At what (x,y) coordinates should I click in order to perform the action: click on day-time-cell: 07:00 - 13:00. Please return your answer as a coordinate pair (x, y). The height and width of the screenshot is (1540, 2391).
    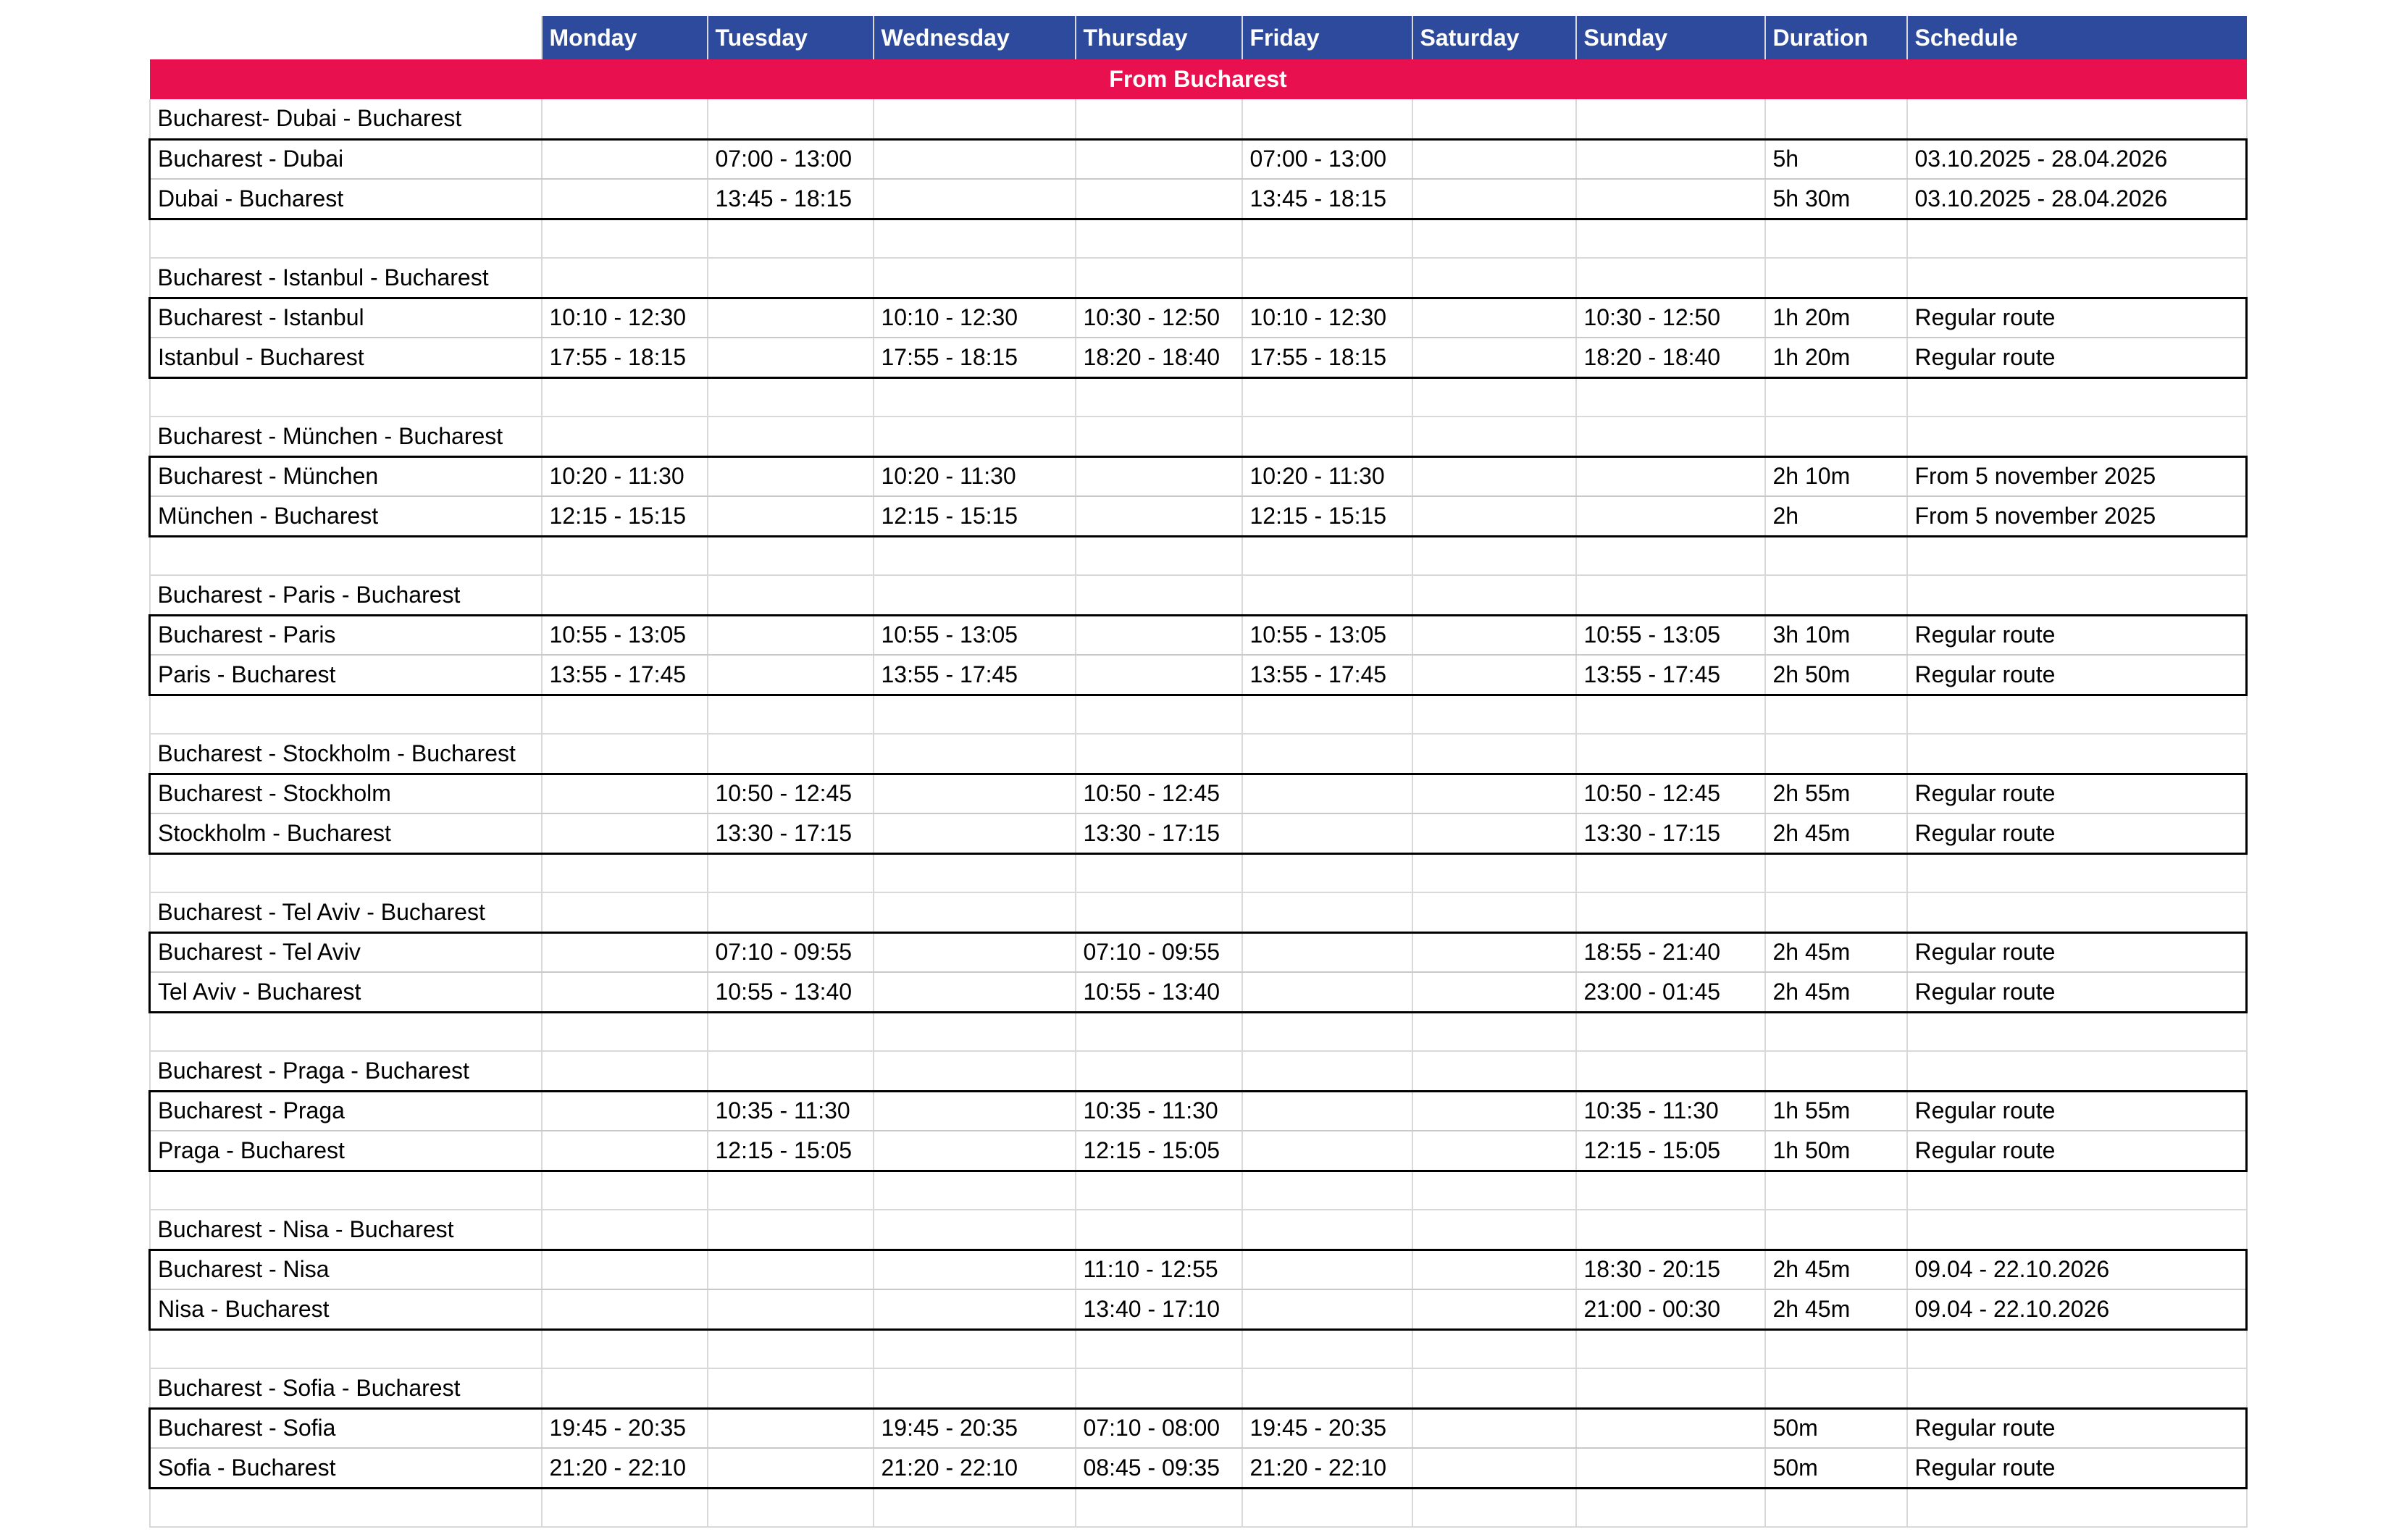
    Looking at the image, I should click on (1327, 159).